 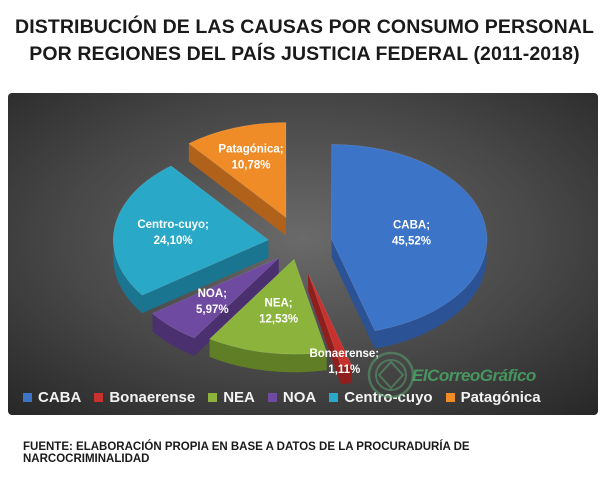 I want to click on legend-item-noa: NOA, so click(x=292, y=397).